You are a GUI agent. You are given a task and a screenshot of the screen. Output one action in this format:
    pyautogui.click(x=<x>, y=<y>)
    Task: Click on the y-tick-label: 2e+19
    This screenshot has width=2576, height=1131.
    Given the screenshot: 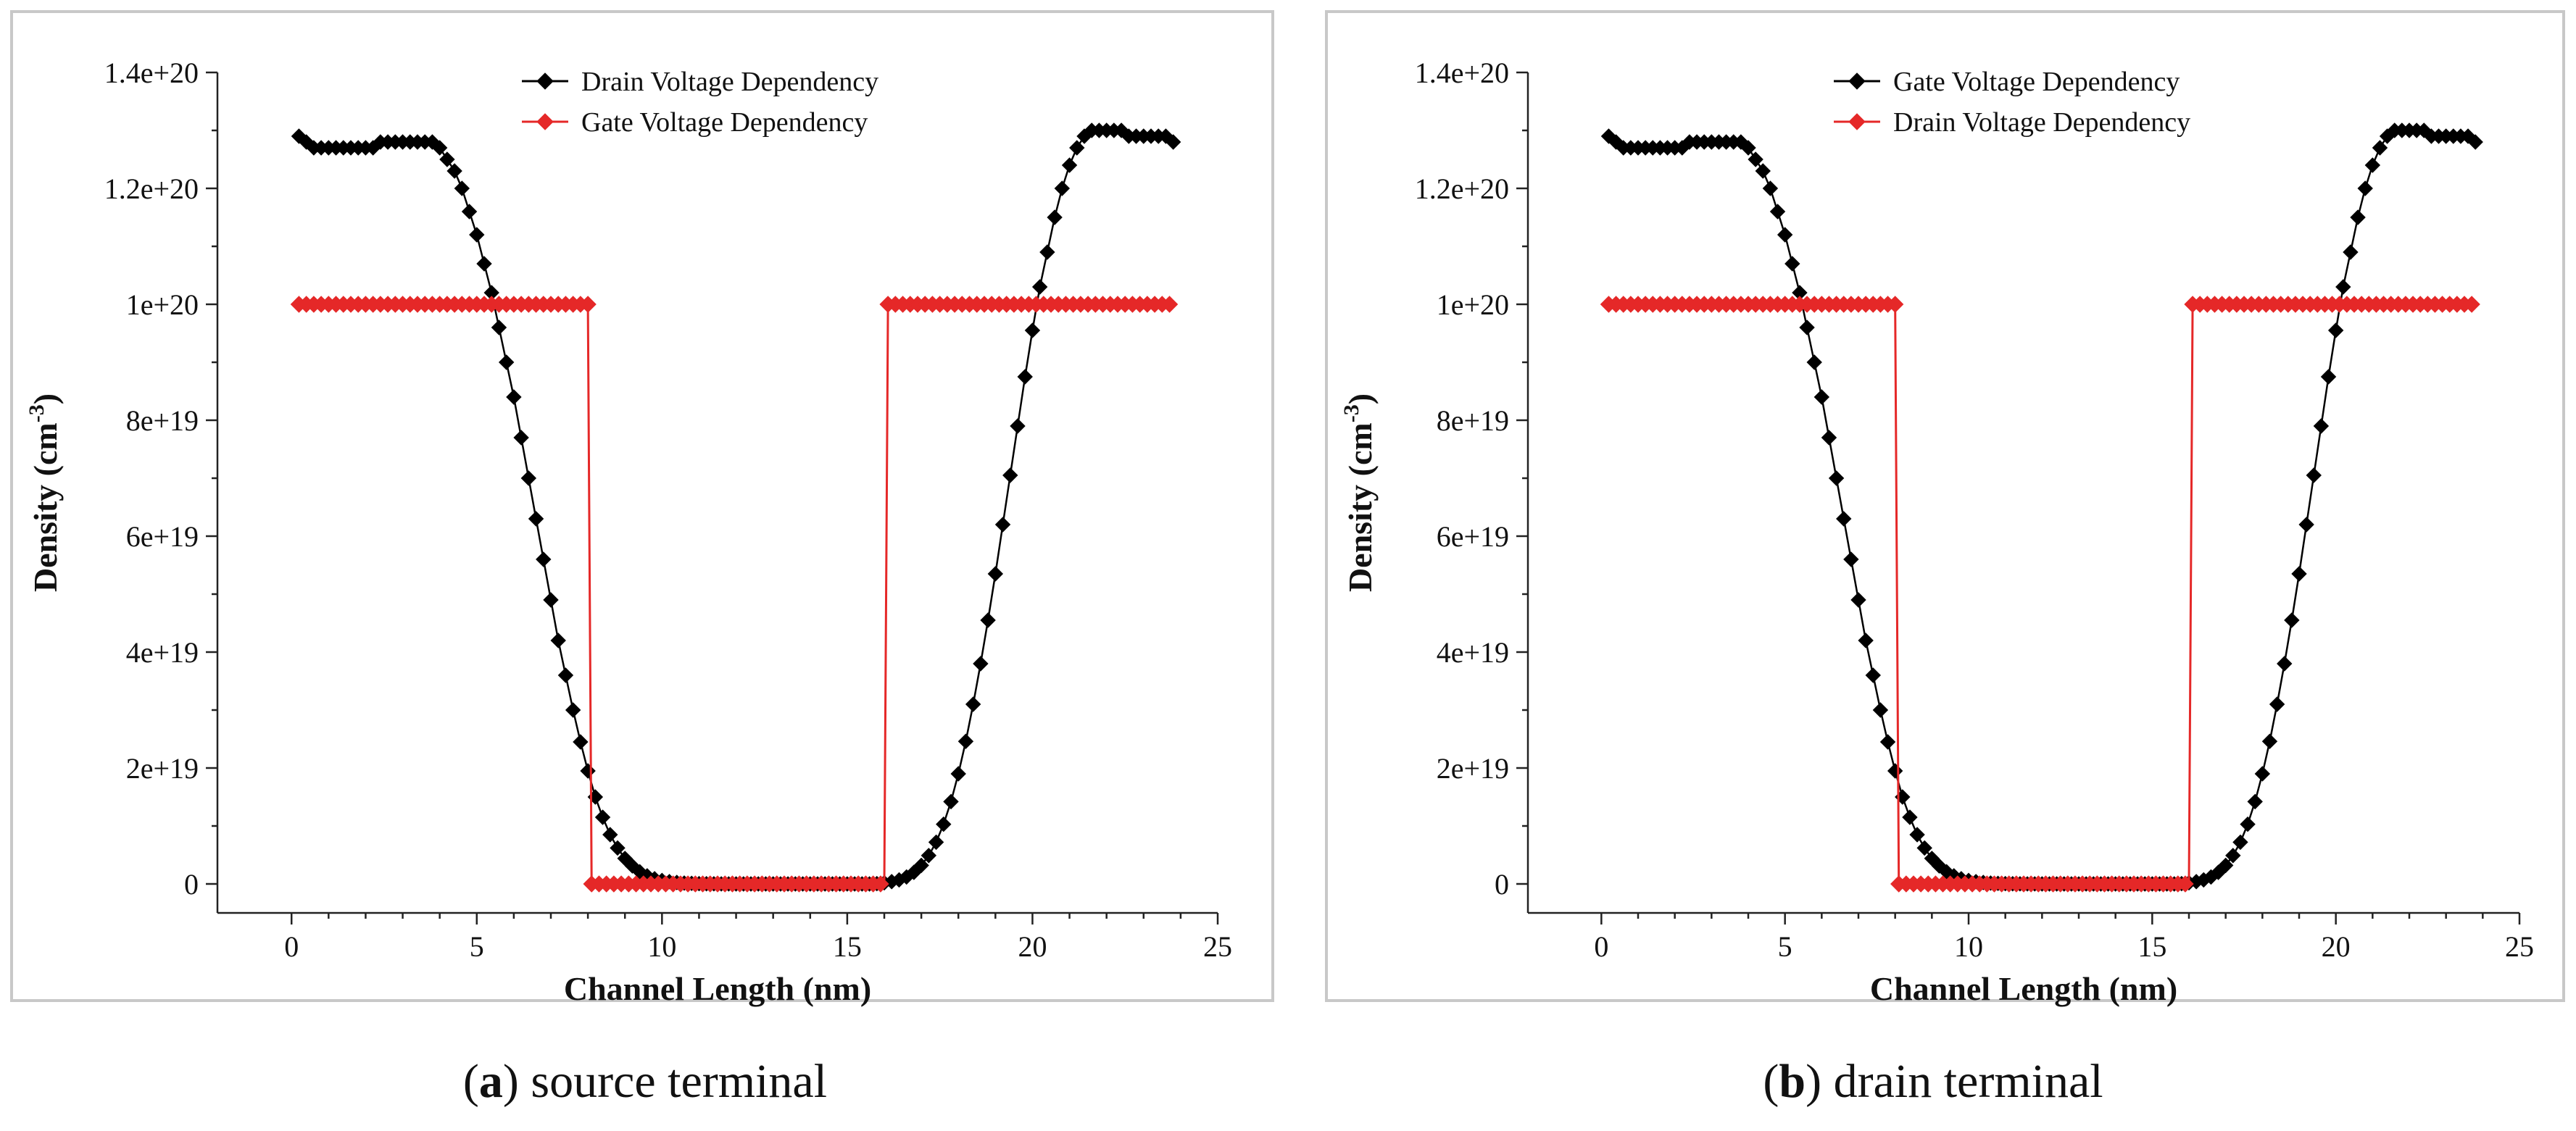 What is the action you would take?
    pyautogui.click(x=1473, y=768)
    